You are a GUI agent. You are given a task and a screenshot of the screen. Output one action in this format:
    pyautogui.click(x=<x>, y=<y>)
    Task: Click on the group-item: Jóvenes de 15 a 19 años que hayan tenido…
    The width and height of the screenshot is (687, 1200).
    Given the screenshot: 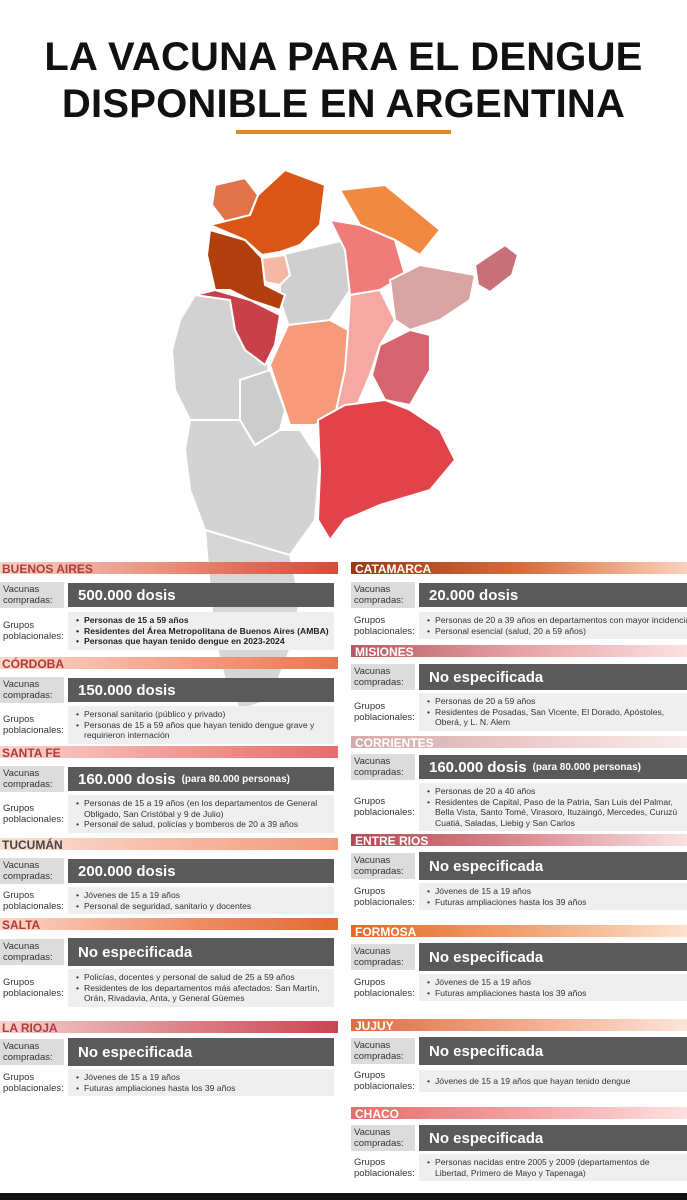 What is the action you would take?
    pyautogui.click(x=555, y=1081)
    